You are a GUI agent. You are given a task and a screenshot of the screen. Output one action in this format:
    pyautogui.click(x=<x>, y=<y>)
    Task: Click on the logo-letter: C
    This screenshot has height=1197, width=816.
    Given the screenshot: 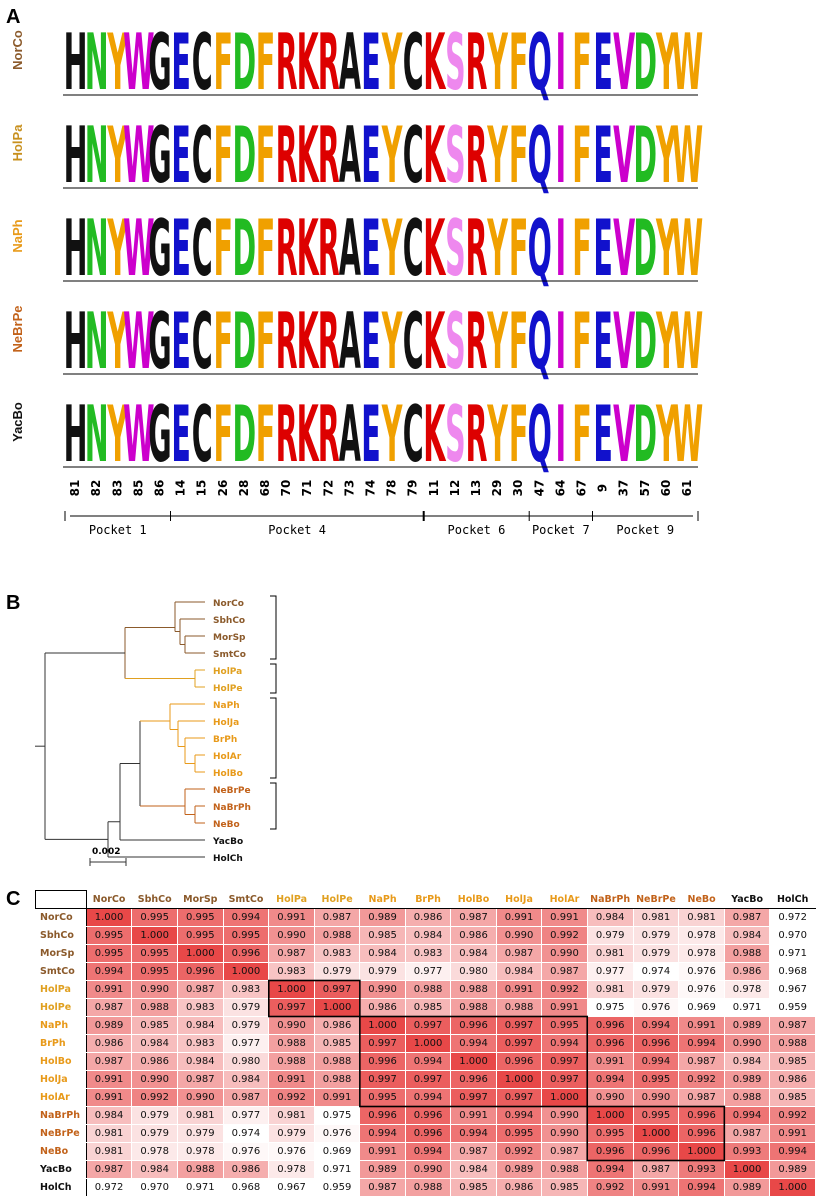 What is the action you would take?
    pyautogui.click(x=202, y=434)
    